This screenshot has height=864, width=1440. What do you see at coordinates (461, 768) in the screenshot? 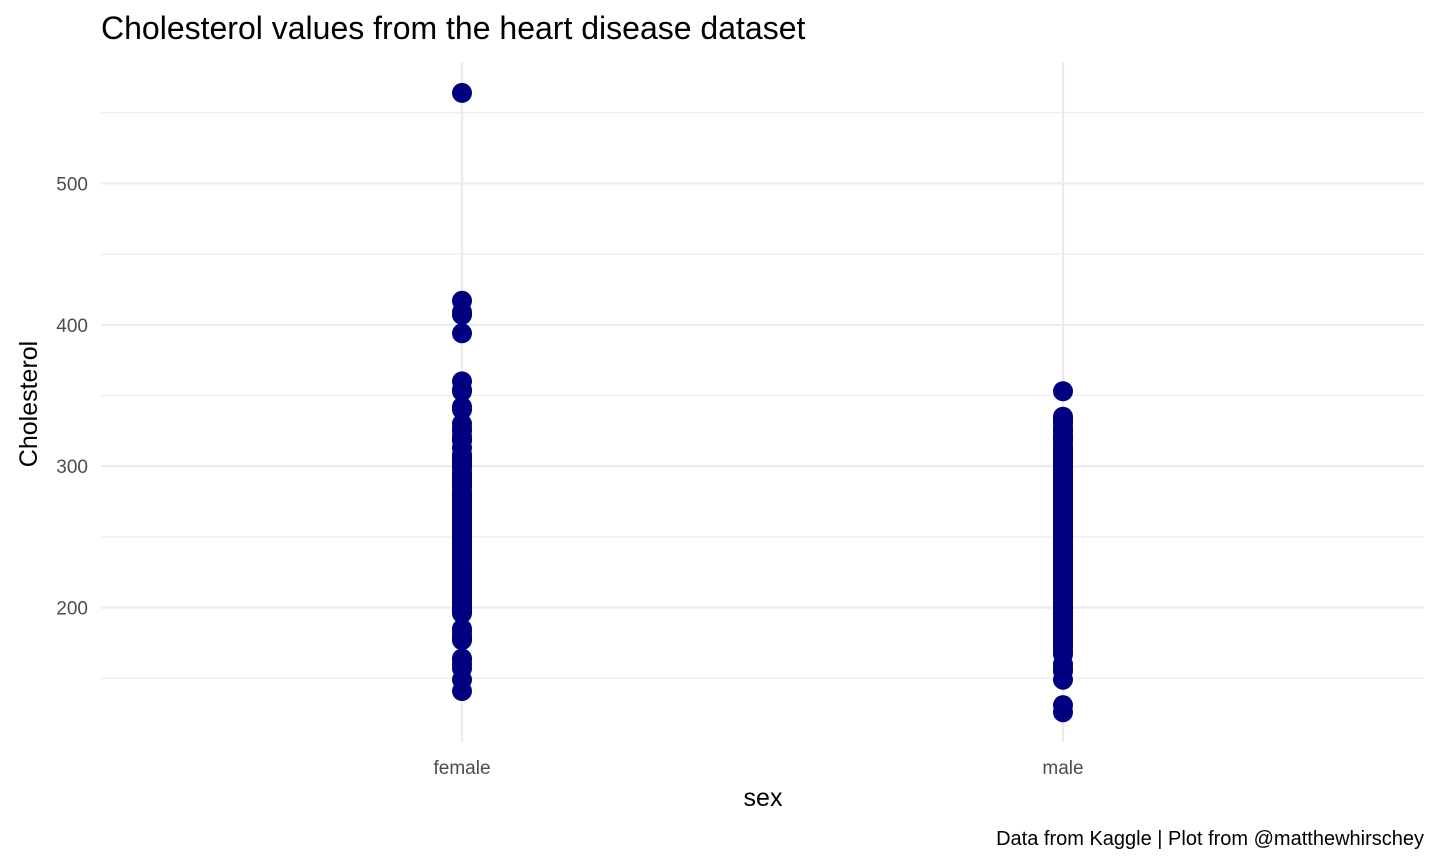
I see `x-tick-label: female` at bounding box center [461, 768].